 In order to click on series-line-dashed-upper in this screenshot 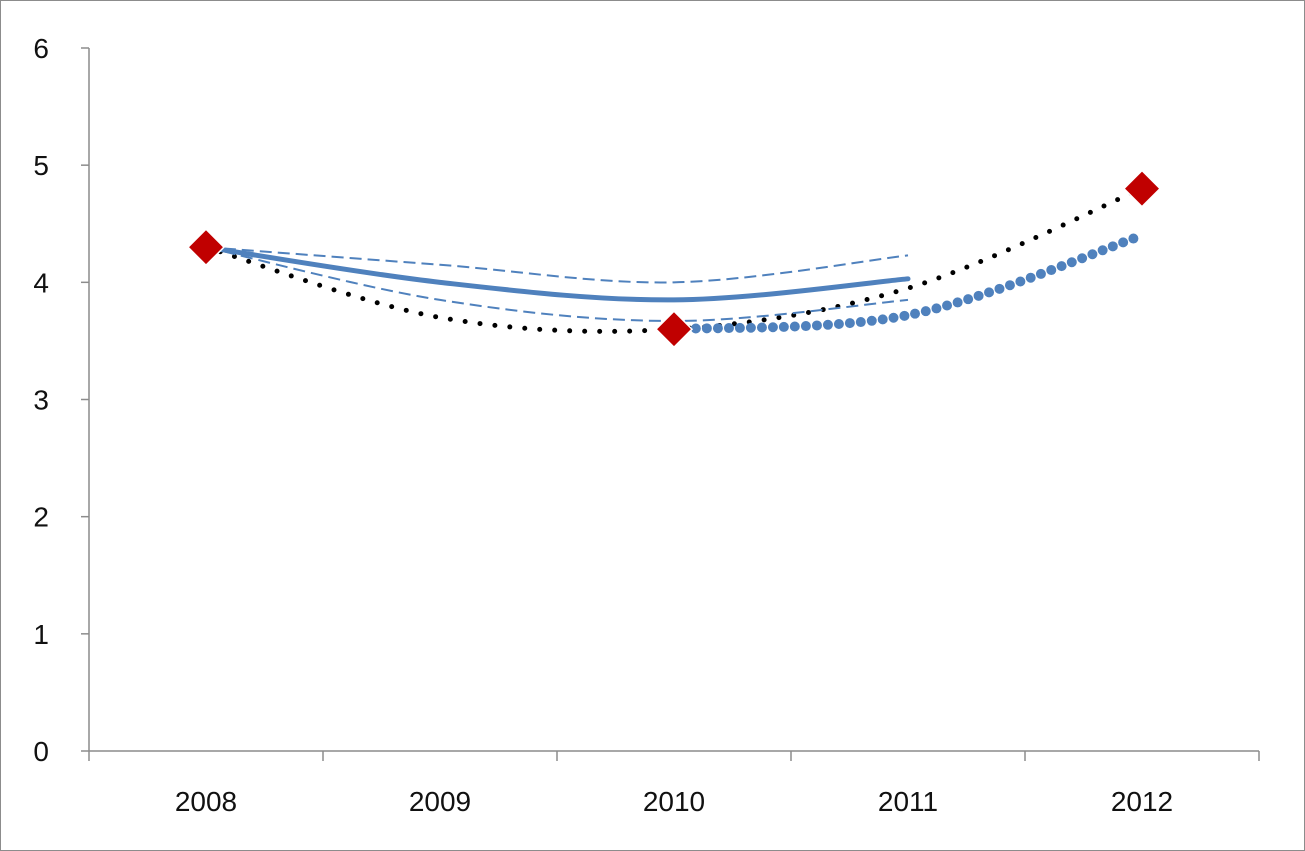, I will do `click(557, 265)`.